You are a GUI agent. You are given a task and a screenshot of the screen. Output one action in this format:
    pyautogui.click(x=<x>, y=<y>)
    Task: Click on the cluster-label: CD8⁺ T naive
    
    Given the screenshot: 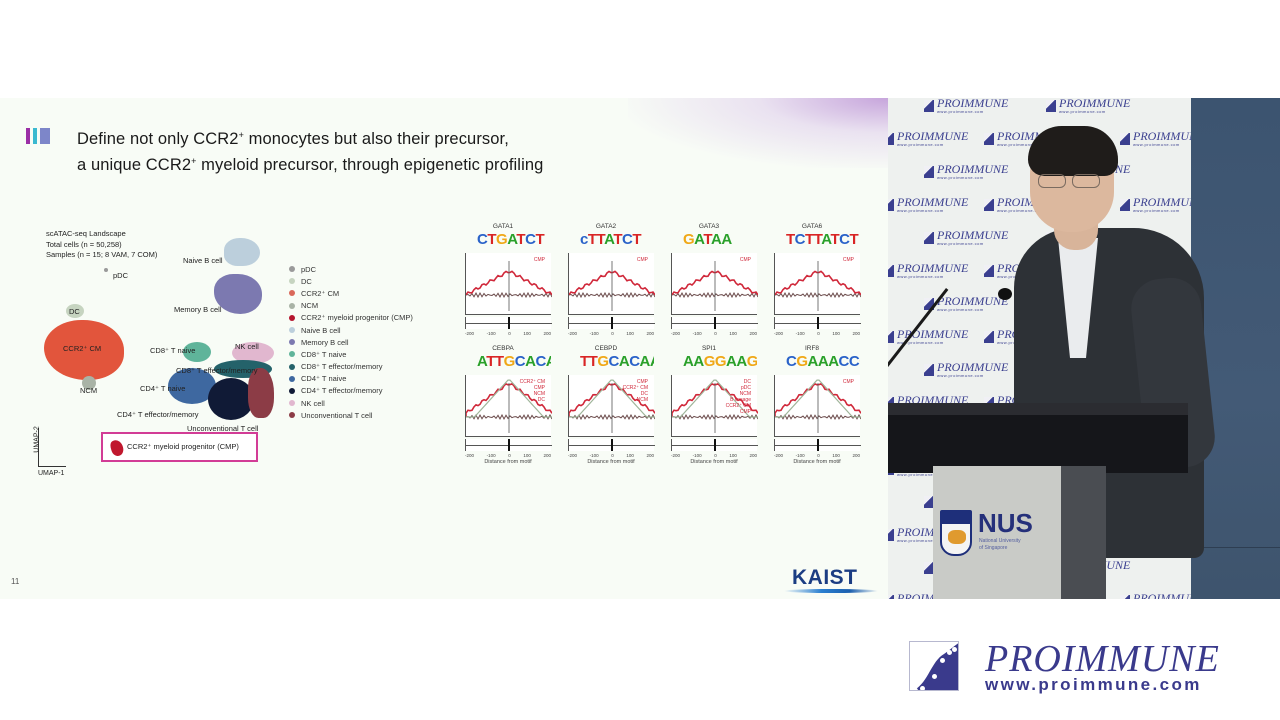 What is the action you would take?
    pyautogui.click(x=173, y=350)
    